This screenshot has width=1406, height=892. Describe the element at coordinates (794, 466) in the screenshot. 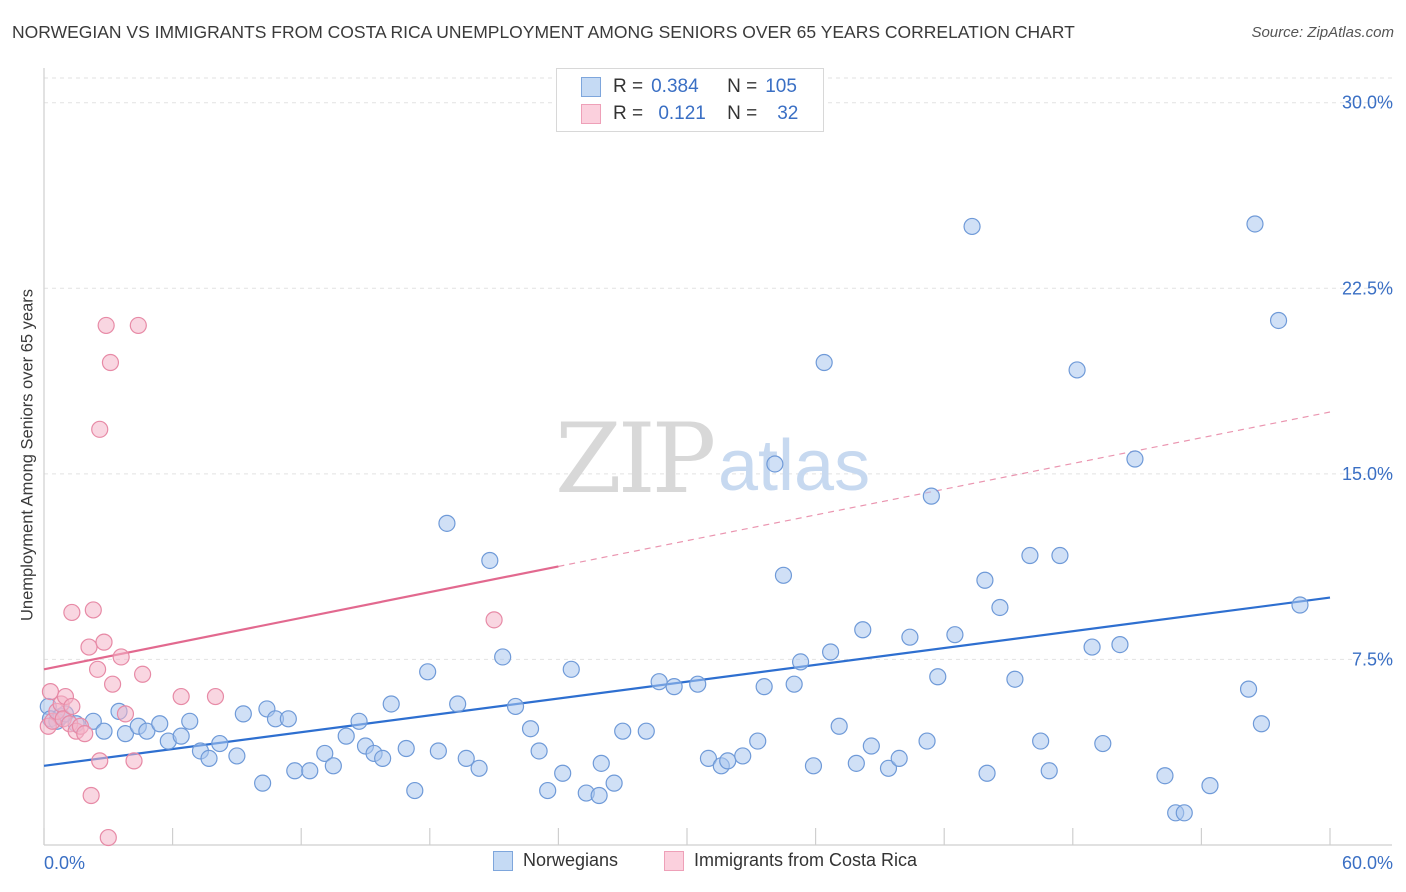

I see `watermark-atlas: atlas` at that location.